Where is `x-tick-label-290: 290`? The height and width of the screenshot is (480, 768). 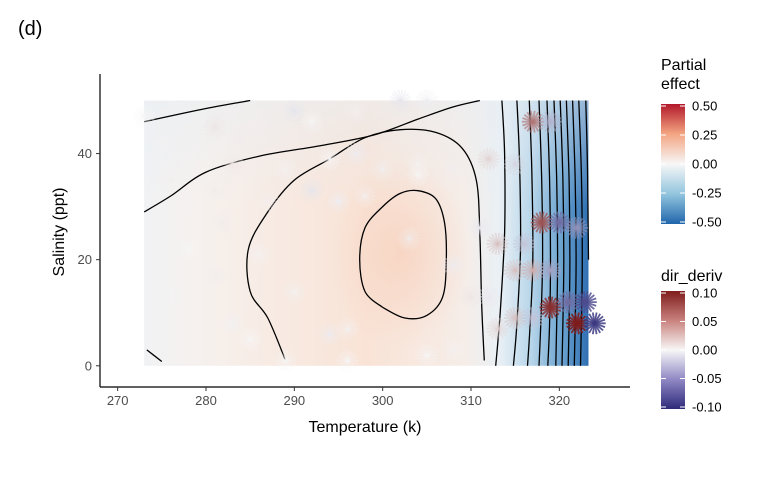
x-tick-label-290: 290 is located at coordinates (294, 400).